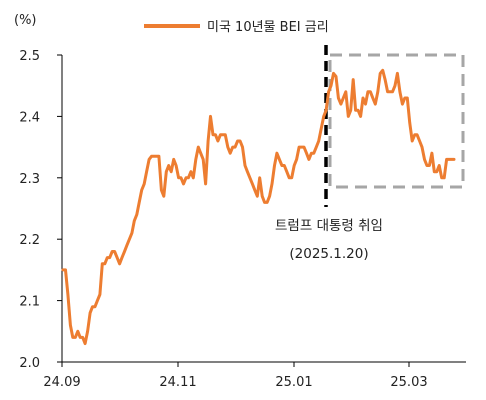 Image resolution: width=486 pixels, height=400 pixels. What do you see at coordinates (293, 382) in the screenshot?
I see `x-tick-label: 25.01` at bounding box center [293, 382].